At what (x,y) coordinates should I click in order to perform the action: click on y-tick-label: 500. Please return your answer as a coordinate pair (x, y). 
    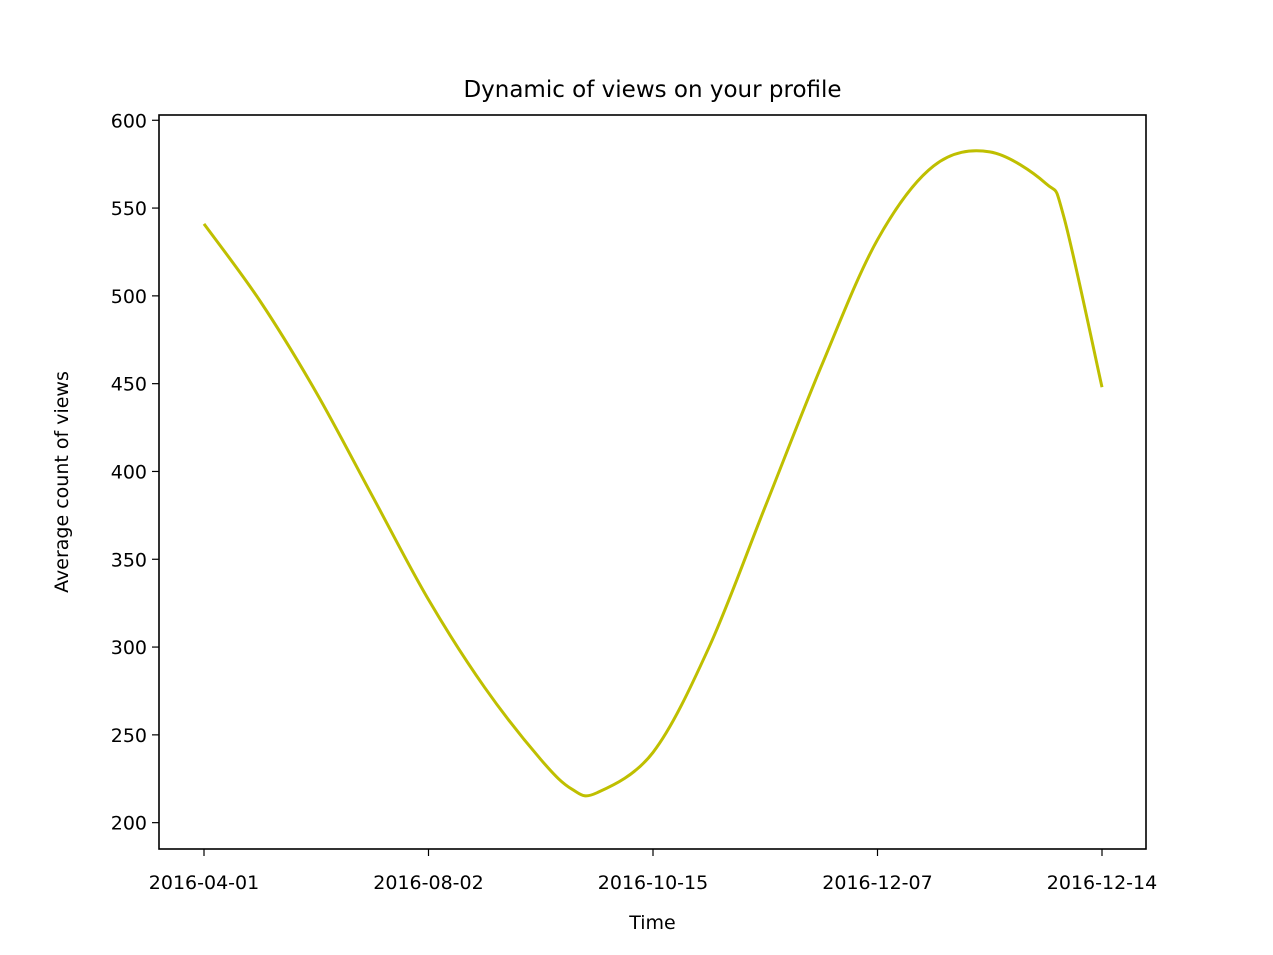
    Looking at the image, I should click on (129, 297).